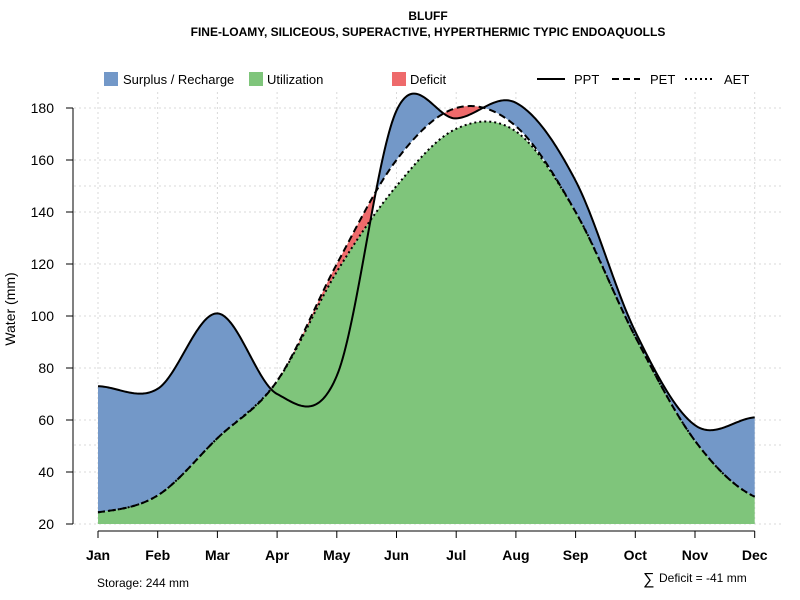 The width and height of the screenshot is (800, 600). I want to click on chart-title: BLUFF, so click(427, 16).